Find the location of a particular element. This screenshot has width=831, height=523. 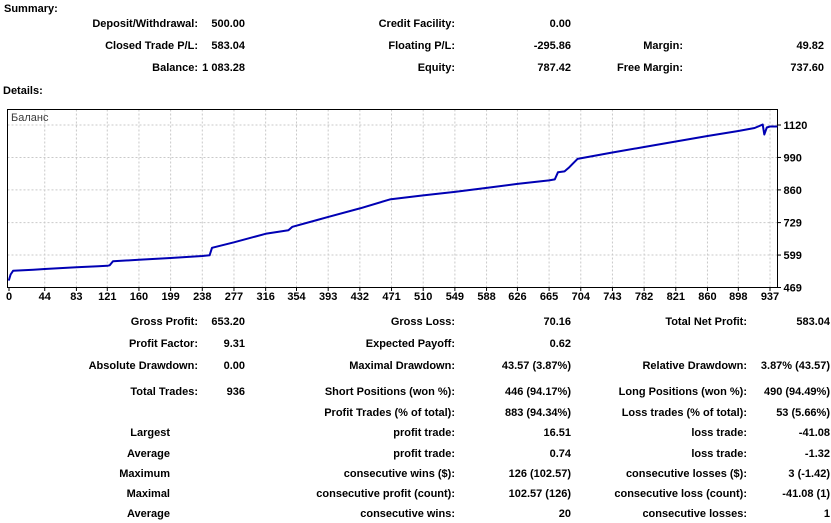

stat-value: 0.62 is located at coordinates (560, 344).